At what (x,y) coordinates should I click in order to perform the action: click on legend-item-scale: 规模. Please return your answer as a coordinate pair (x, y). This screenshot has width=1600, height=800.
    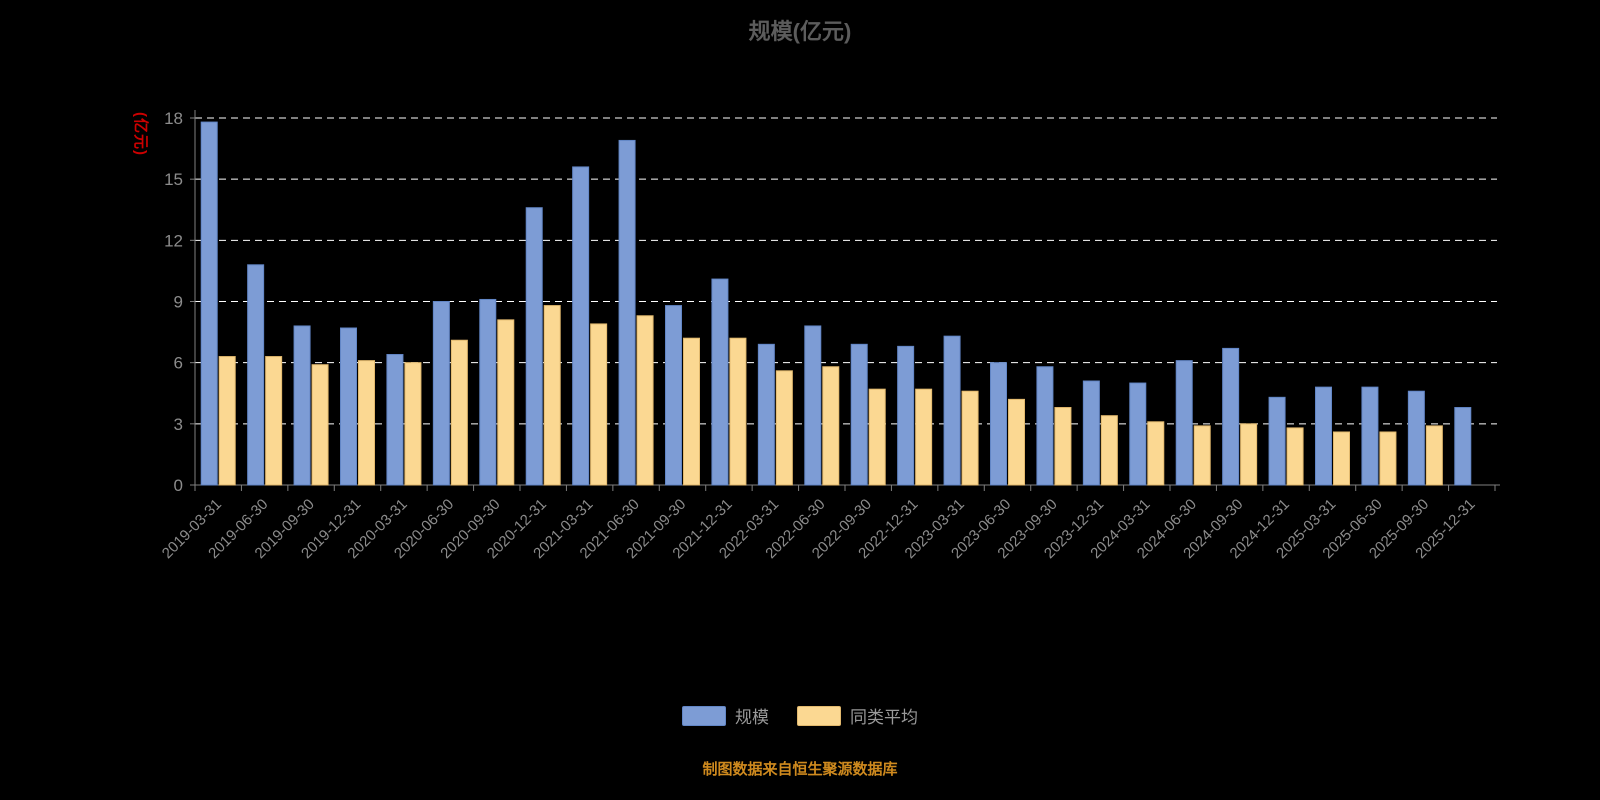
    Looking at the image, I should click on (725, 715).